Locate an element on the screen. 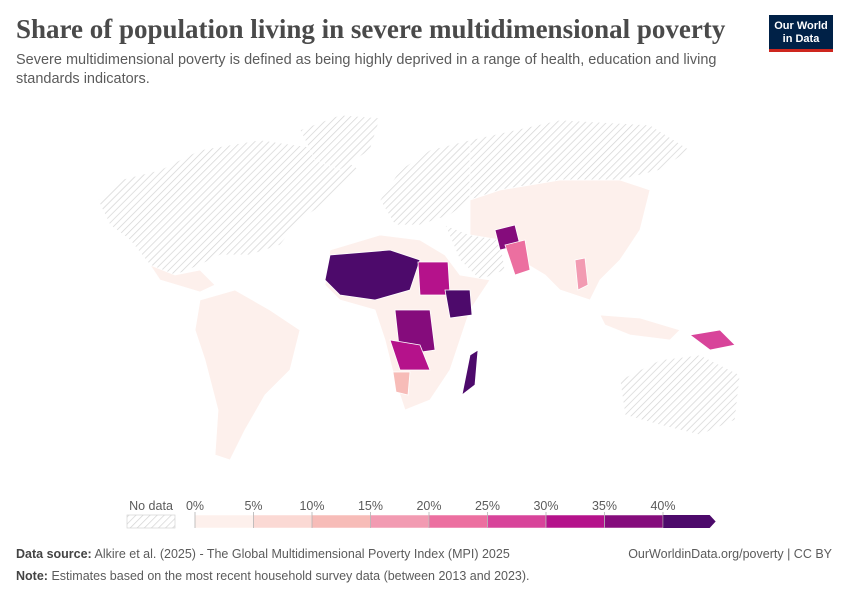  legend-tick-label: 20% is located at coordinates (428, 506).